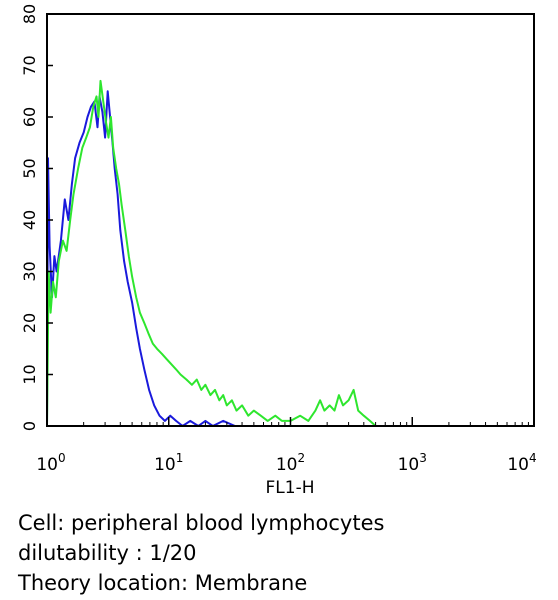 Image resolution: width=558 pixels, height=600 pixels. I want to click on y-tick-label: 40, so click(29, 220).